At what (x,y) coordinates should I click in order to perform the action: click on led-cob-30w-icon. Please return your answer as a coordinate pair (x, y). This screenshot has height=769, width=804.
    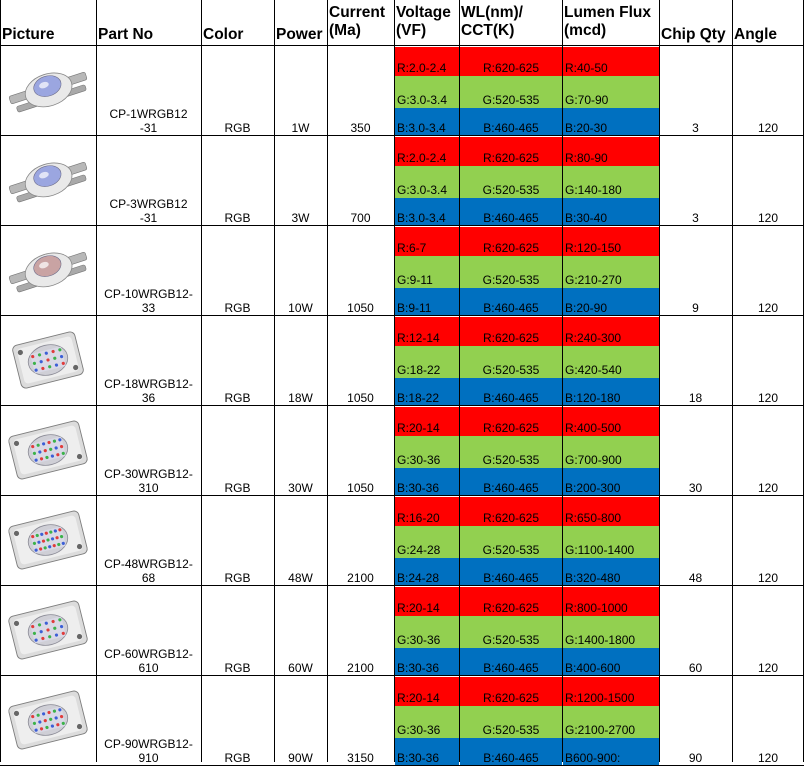
    Looking at the image, I should click on (48, 451).